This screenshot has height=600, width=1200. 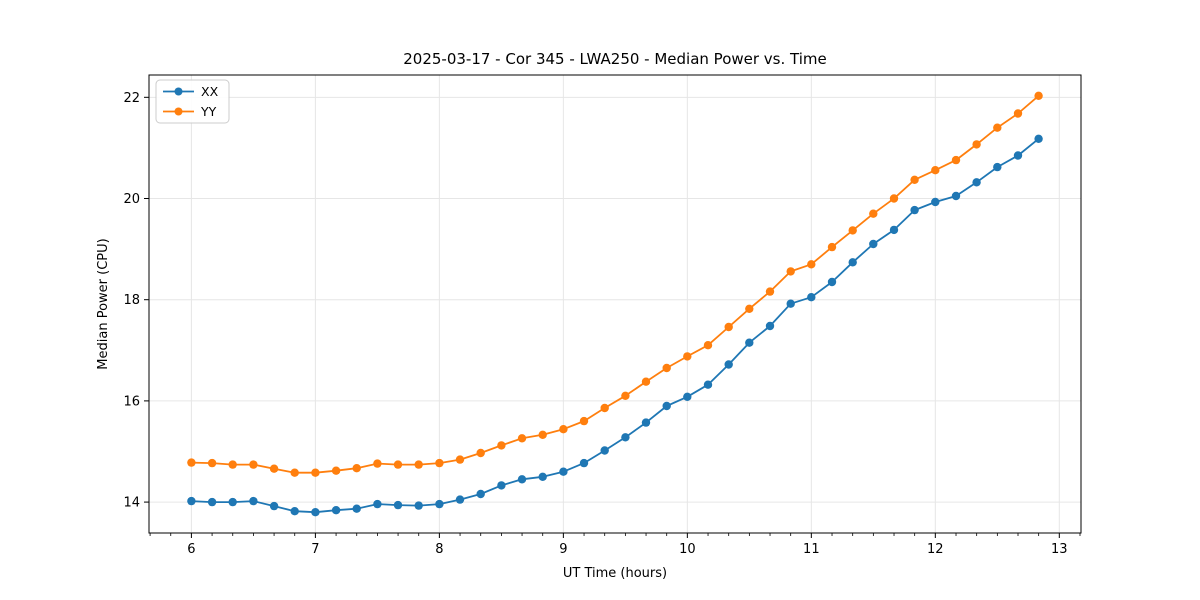 I want to click on x-tick-label: 9, so click(x=563, y=549).